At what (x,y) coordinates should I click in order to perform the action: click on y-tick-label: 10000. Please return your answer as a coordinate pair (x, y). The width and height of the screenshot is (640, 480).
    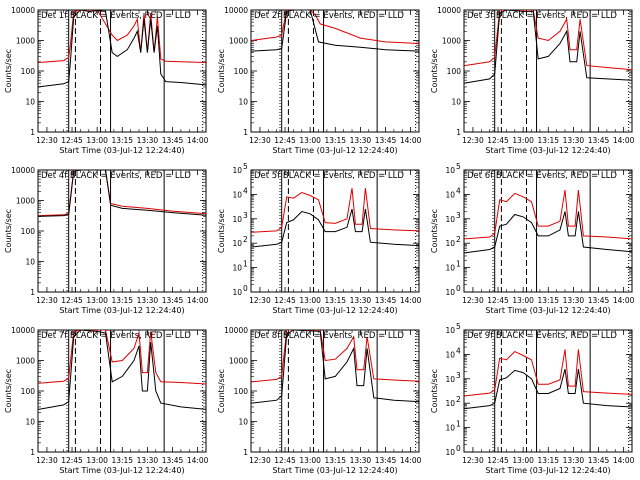
    Looking at the image, I should click on (23, 170).